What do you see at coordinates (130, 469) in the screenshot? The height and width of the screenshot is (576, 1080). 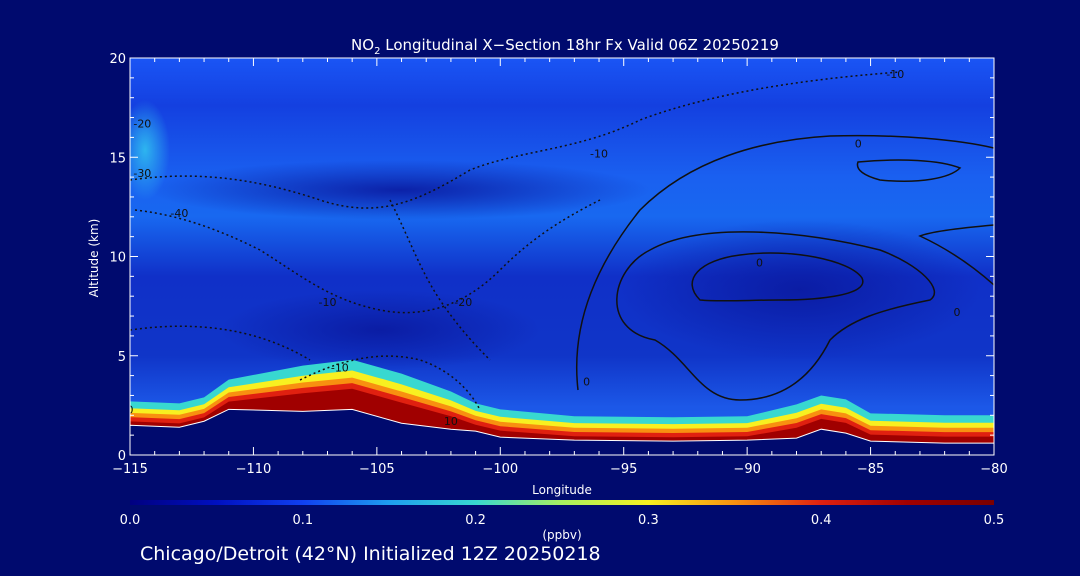 I see `x-tick-label: −115` at bounding box center [130, 469].